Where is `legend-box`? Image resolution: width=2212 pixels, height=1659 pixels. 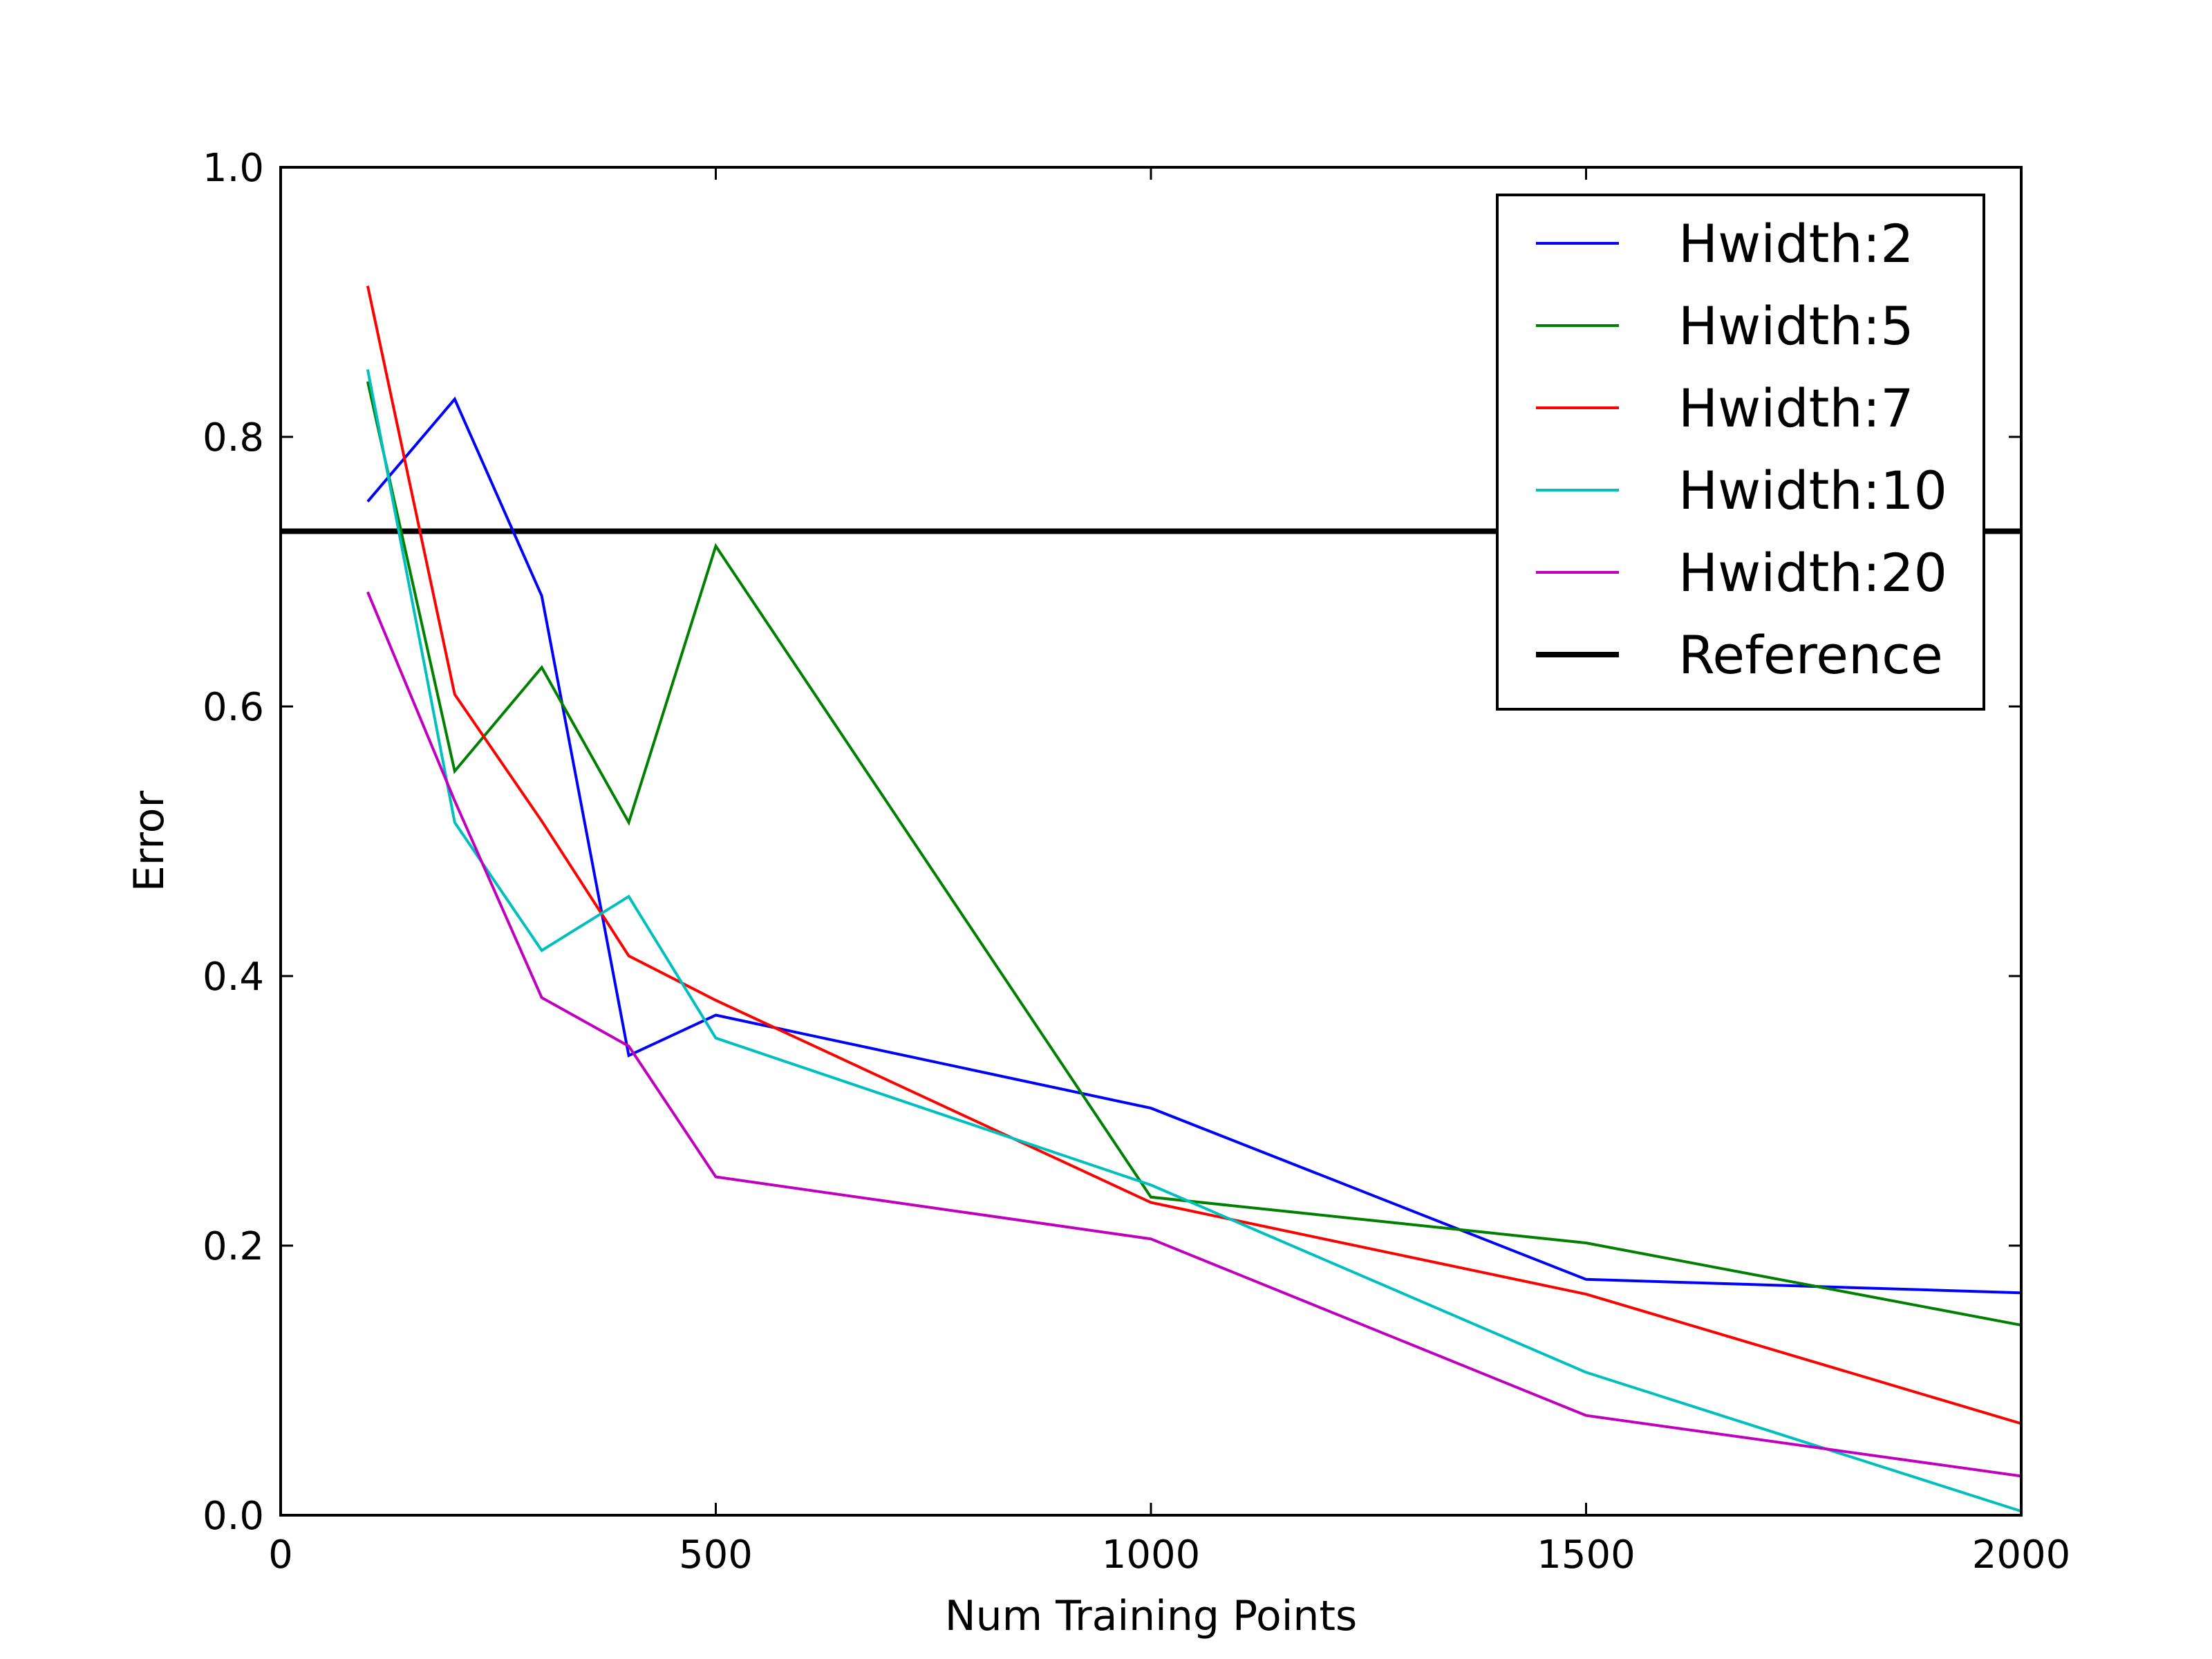
legend-box is located at coordinates (1741, 453).